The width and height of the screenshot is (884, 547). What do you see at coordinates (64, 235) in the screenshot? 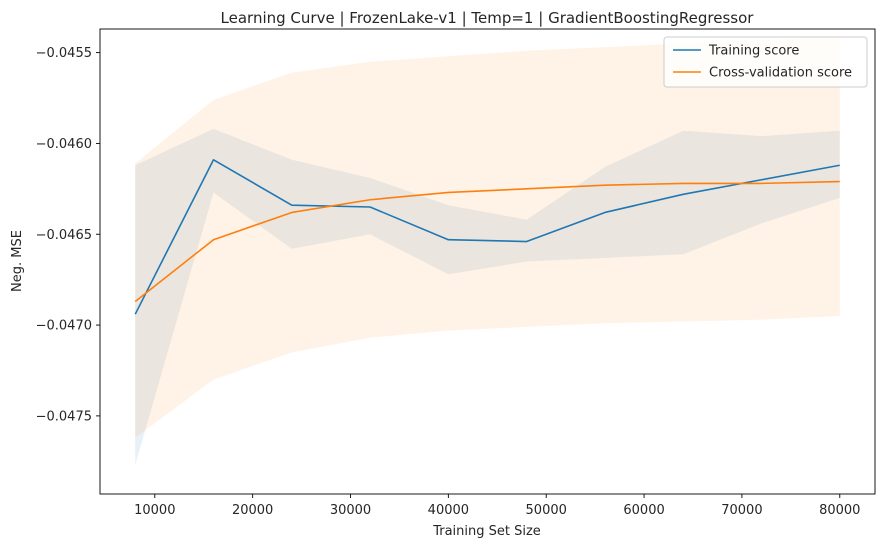
I see `y-tick-label: −0.0465` at bounding box center [64, 235].